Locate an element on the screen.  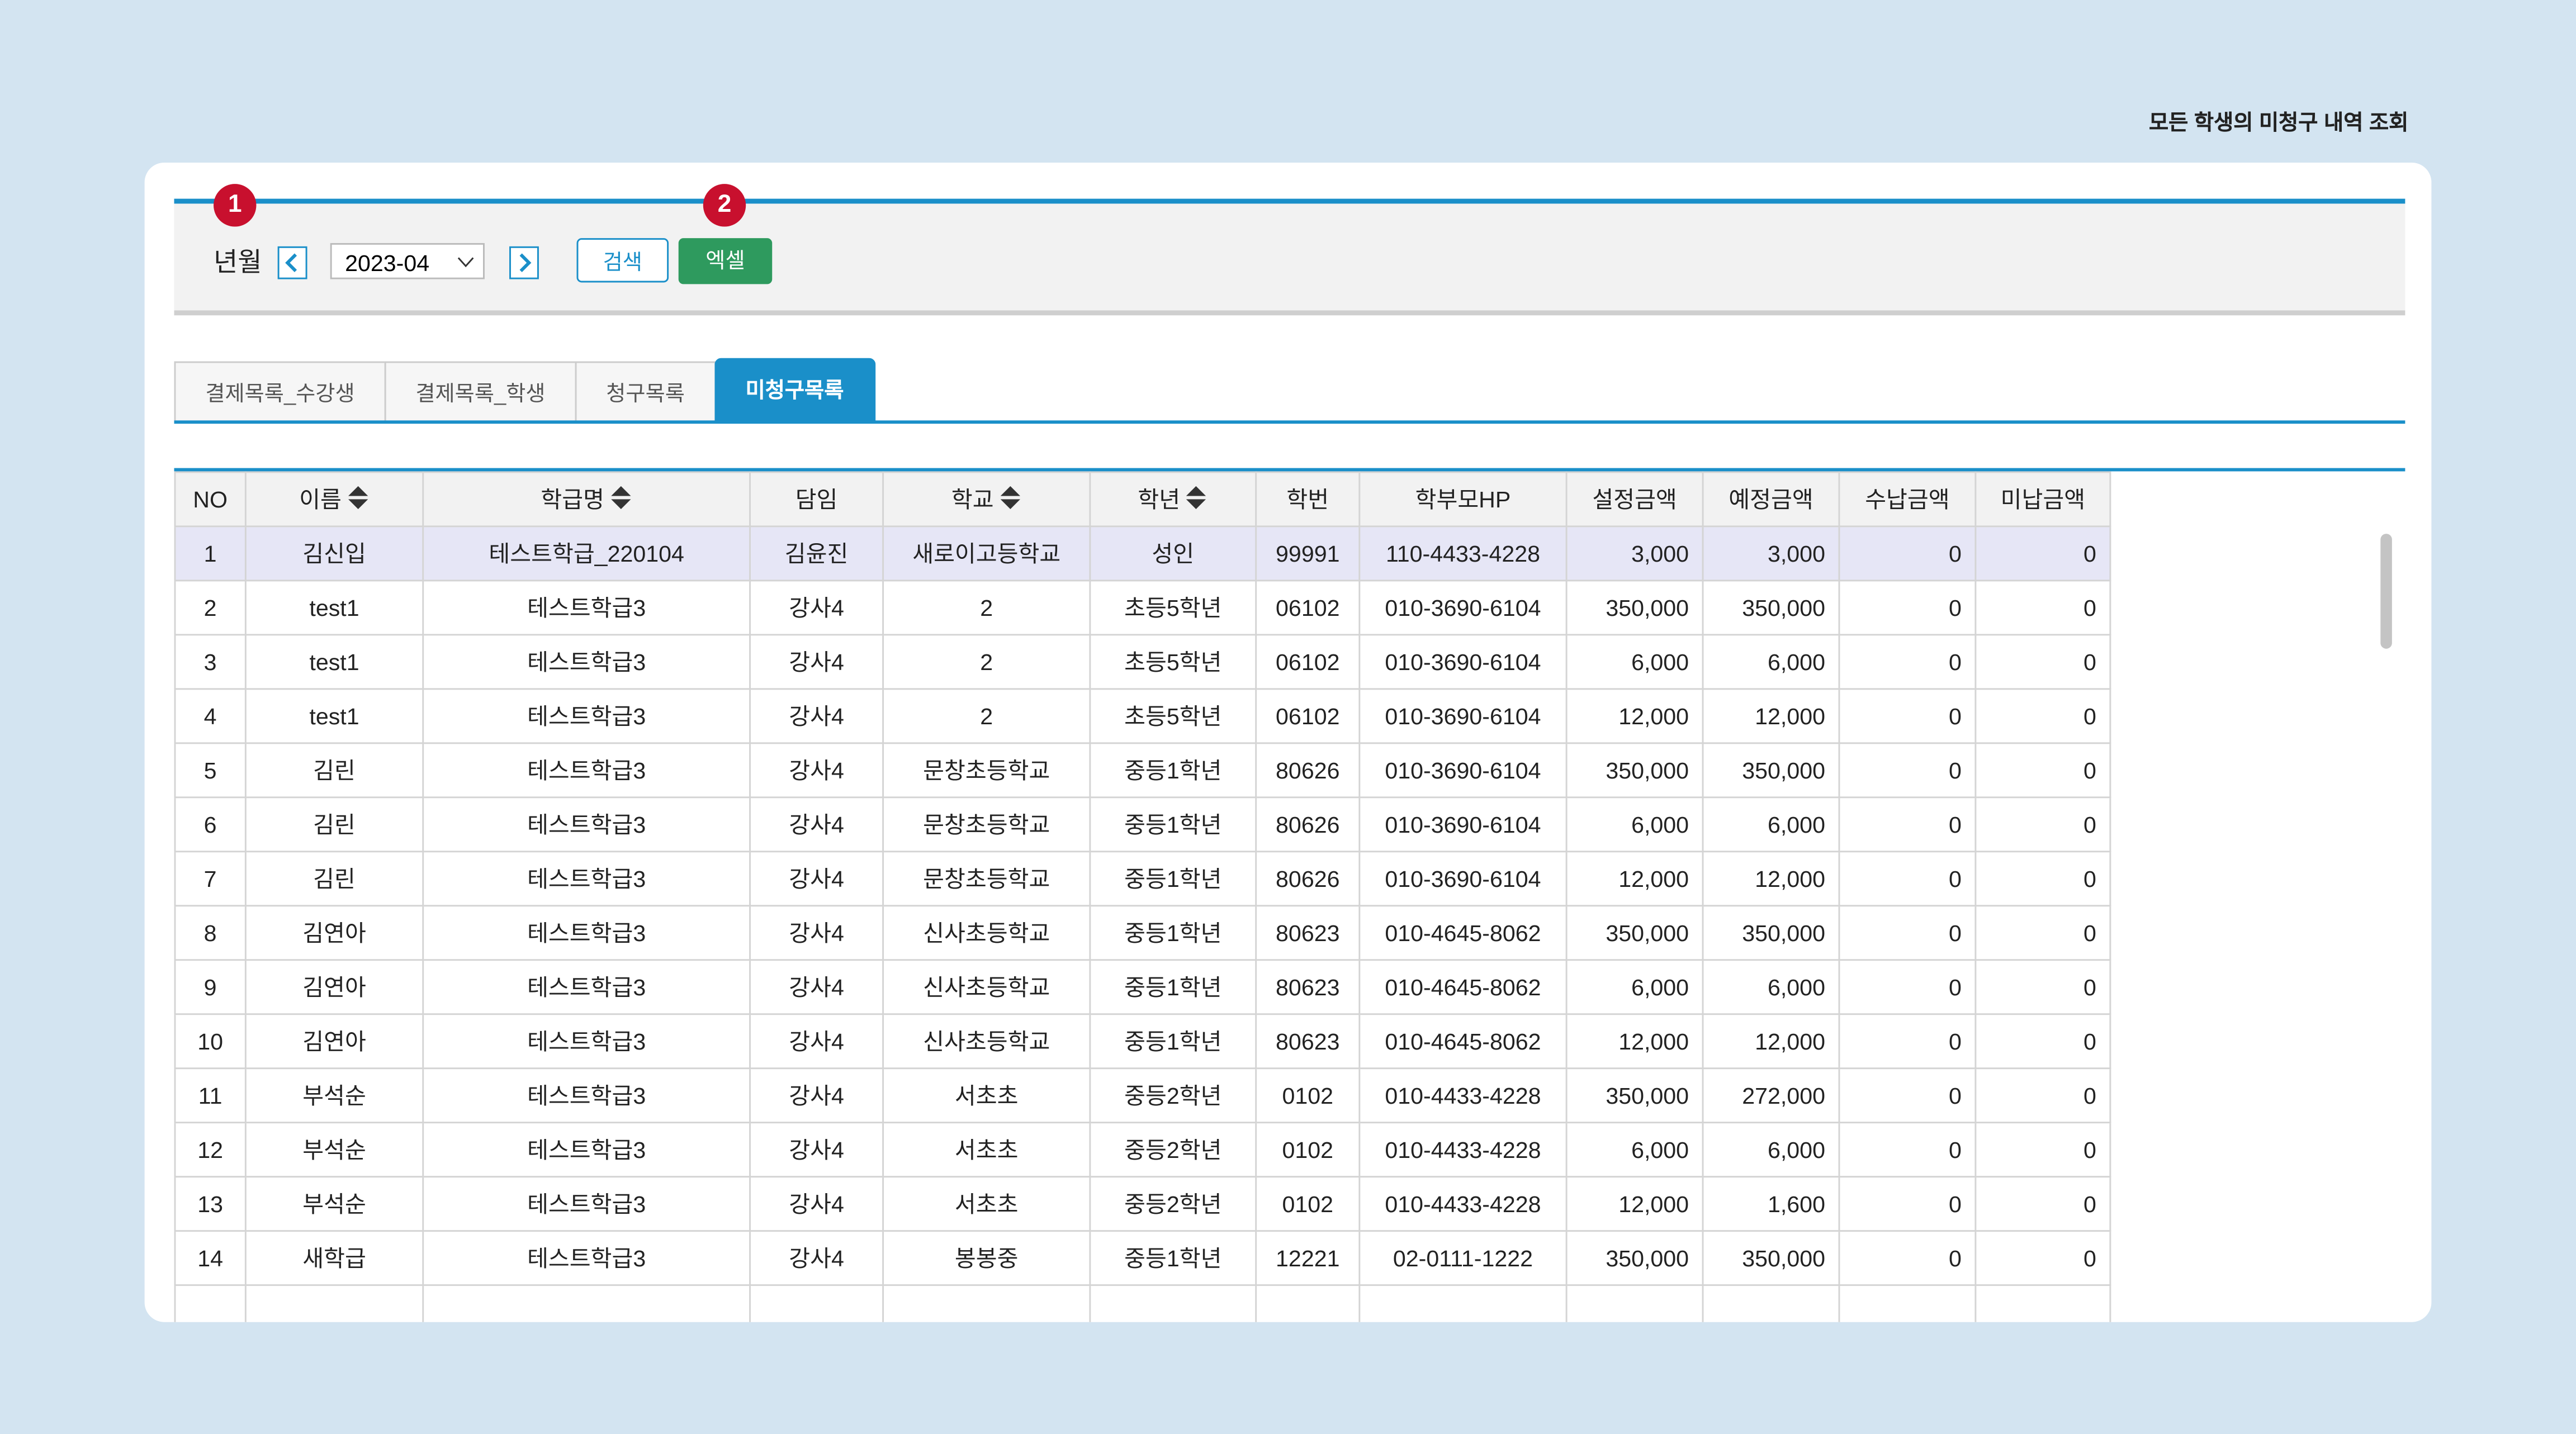
column-header: 미납금액 is located at coordinates (2042, 499).